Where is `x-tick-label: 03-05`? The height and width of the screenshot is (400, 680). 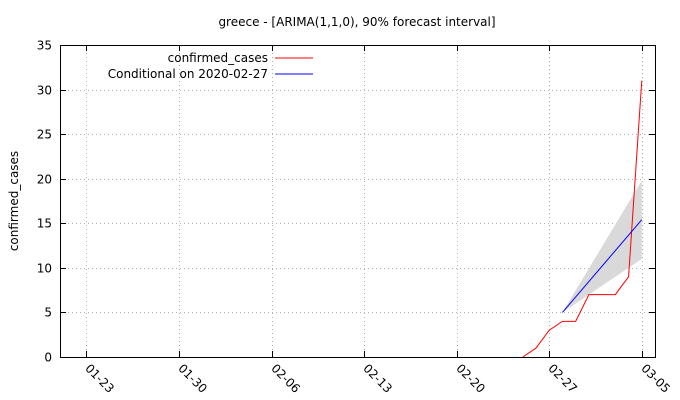 x-tick-label: 03-05 is located at coordinates (655, 378).